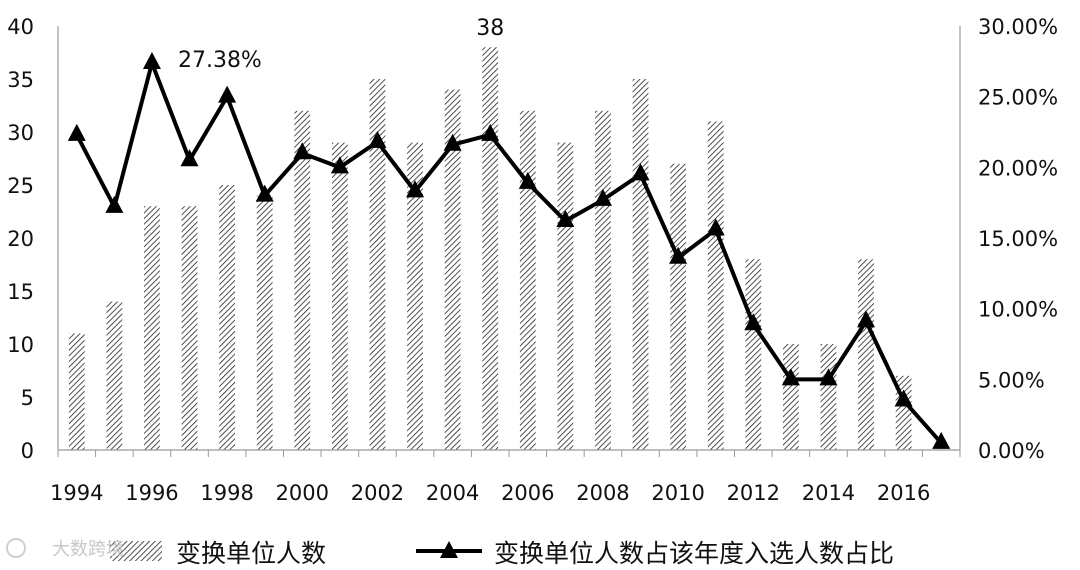 The width and height of the screenshot is (1080, 570). Describe the element at coordinates (20, 345) in the screenshot. I see `left-axis-tick-label: 10` at that location.